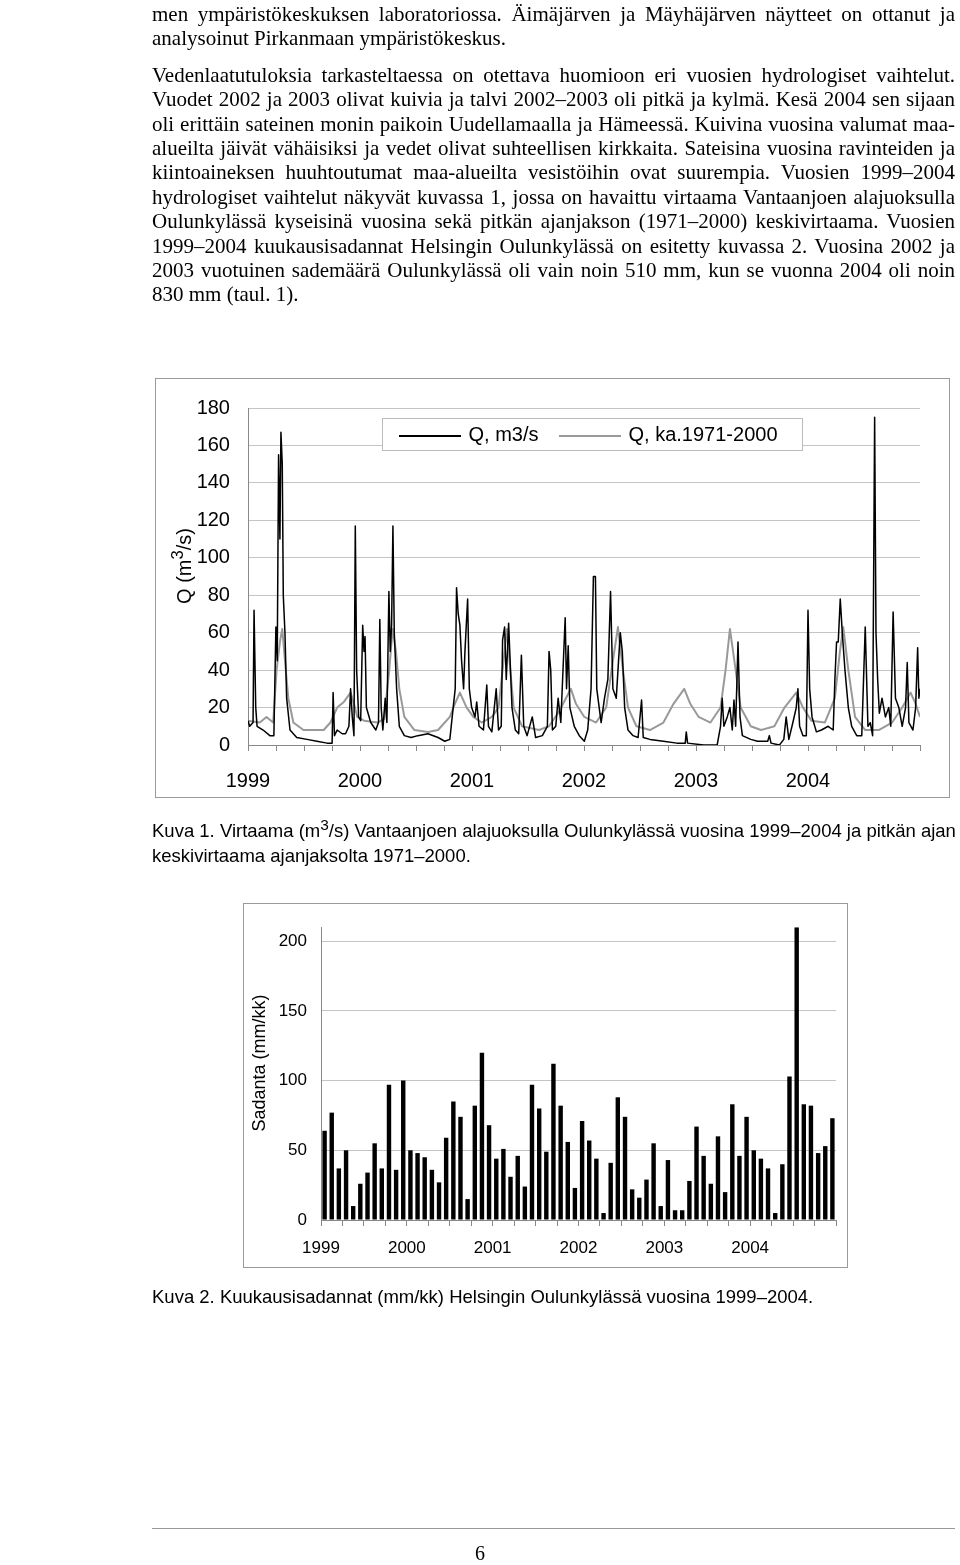 This screenshot has width=960, height=1565. I want to click on text: men ympäristökeskuksen laboratoriossa. Äimäjärven ja Mäyhäjärven näytteet on ottanut ja analysoinut Pirkanmaan ympäristökeskus., so click(553, 26).